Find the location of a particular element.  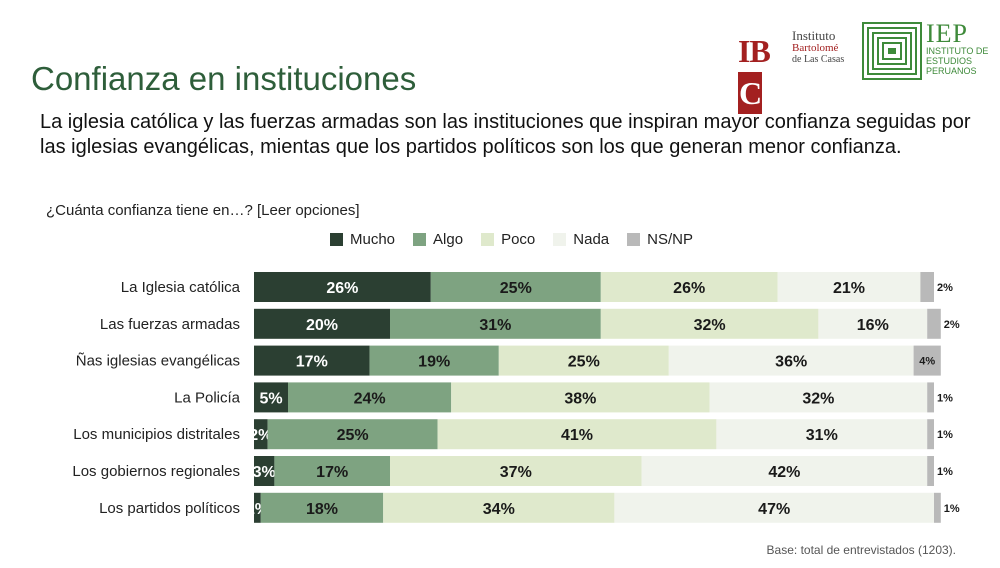

data-label: 36% is located at coordinates (791, 362).